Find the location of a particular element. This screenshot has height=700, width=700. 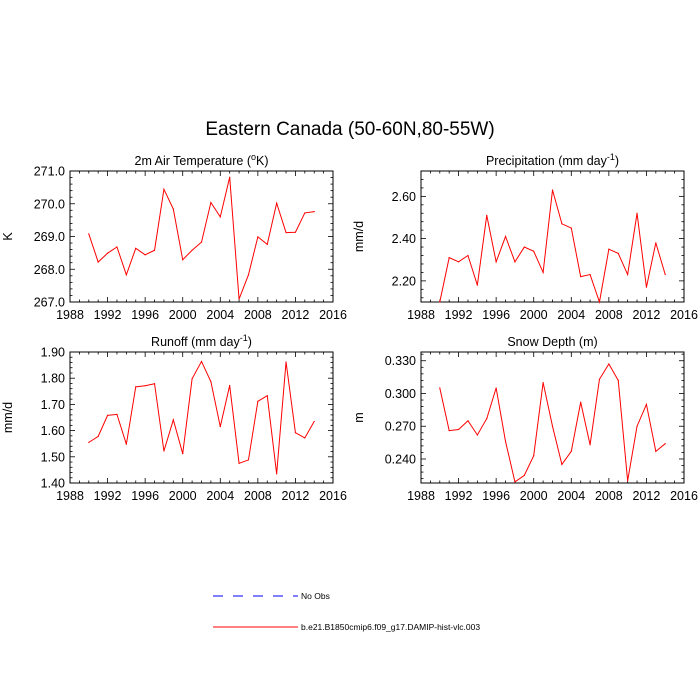

legend-label-1: No Obs is located at coordinates (315, 596).